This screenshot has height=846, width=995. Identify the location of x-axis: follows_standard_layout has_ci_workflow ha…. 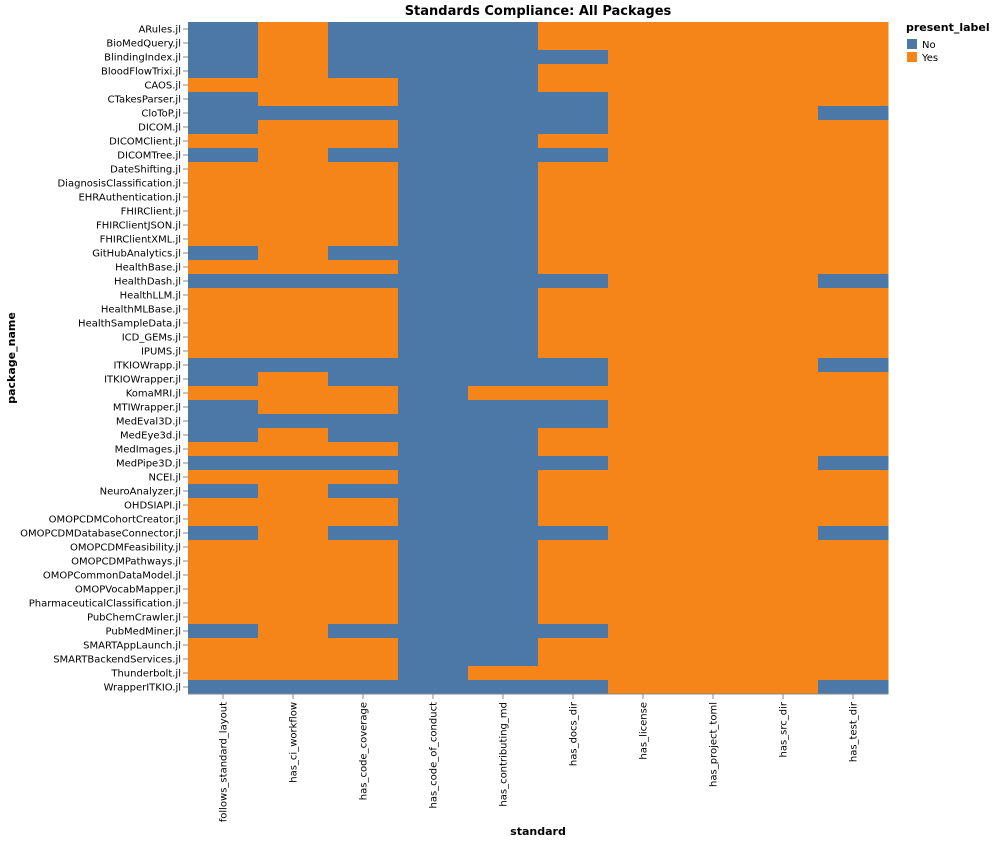
(538, 757).